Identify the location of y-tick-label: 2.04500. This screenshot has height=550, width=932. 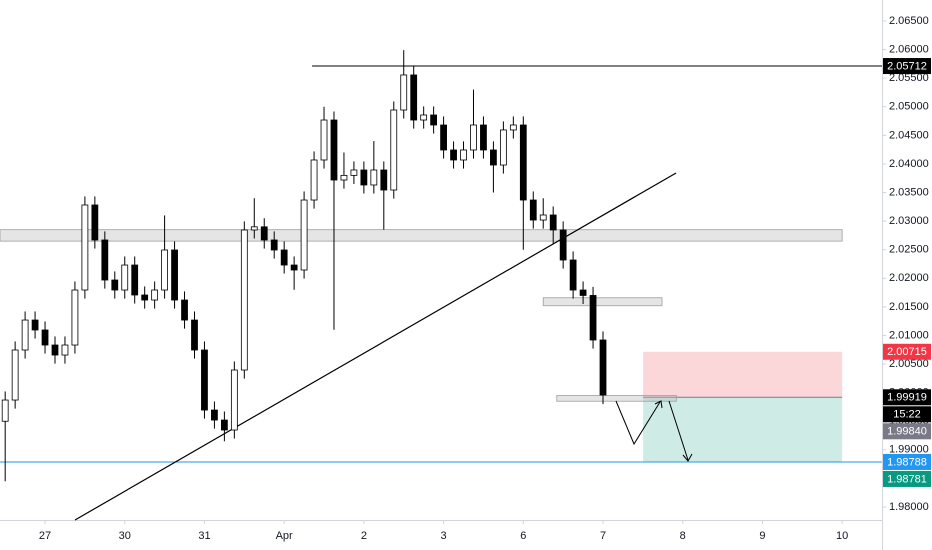
(909, 135).